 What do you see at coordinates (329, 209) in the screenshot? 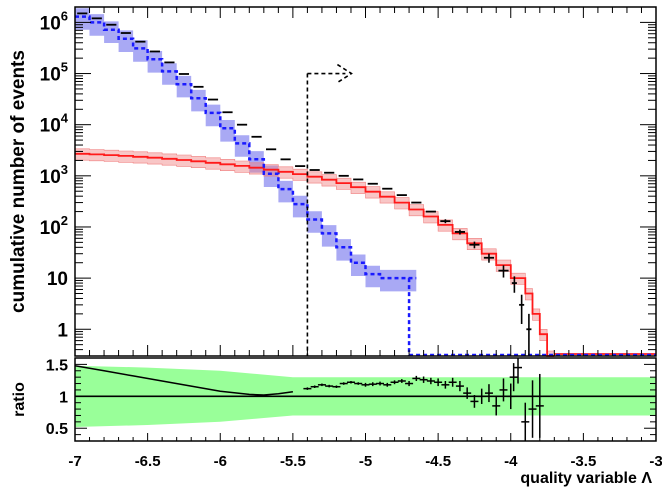
I see `cut-line` at bounding box center [329, 209].